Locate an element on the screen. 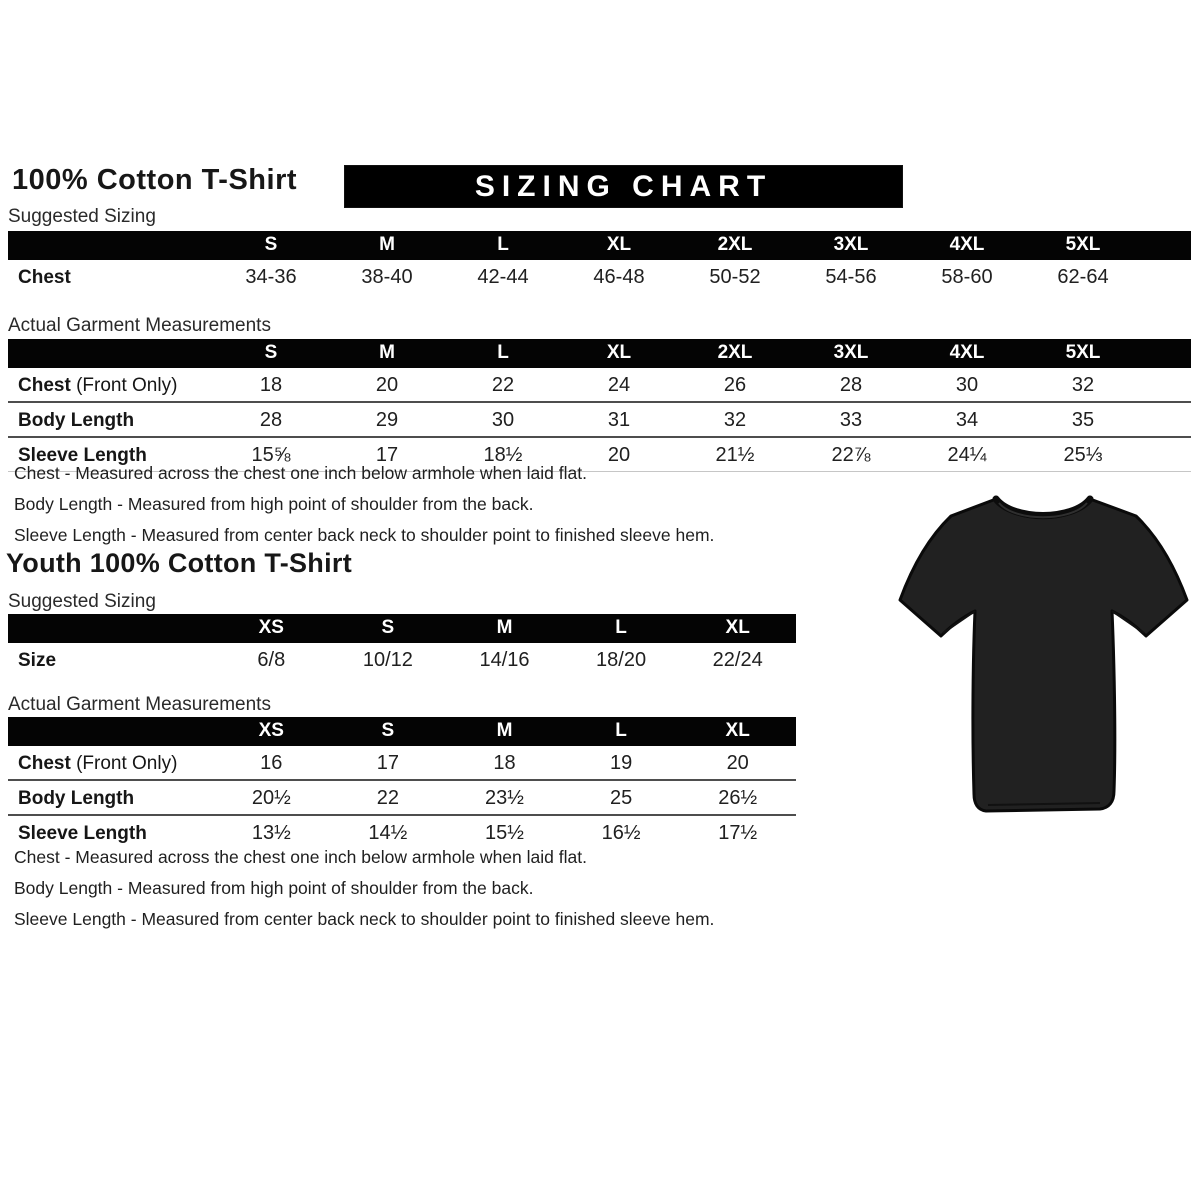 This screenshot has width=1200, height=1200. sizing-chart-banner-label: SIZING CHART is located at coordinates (623, 186).